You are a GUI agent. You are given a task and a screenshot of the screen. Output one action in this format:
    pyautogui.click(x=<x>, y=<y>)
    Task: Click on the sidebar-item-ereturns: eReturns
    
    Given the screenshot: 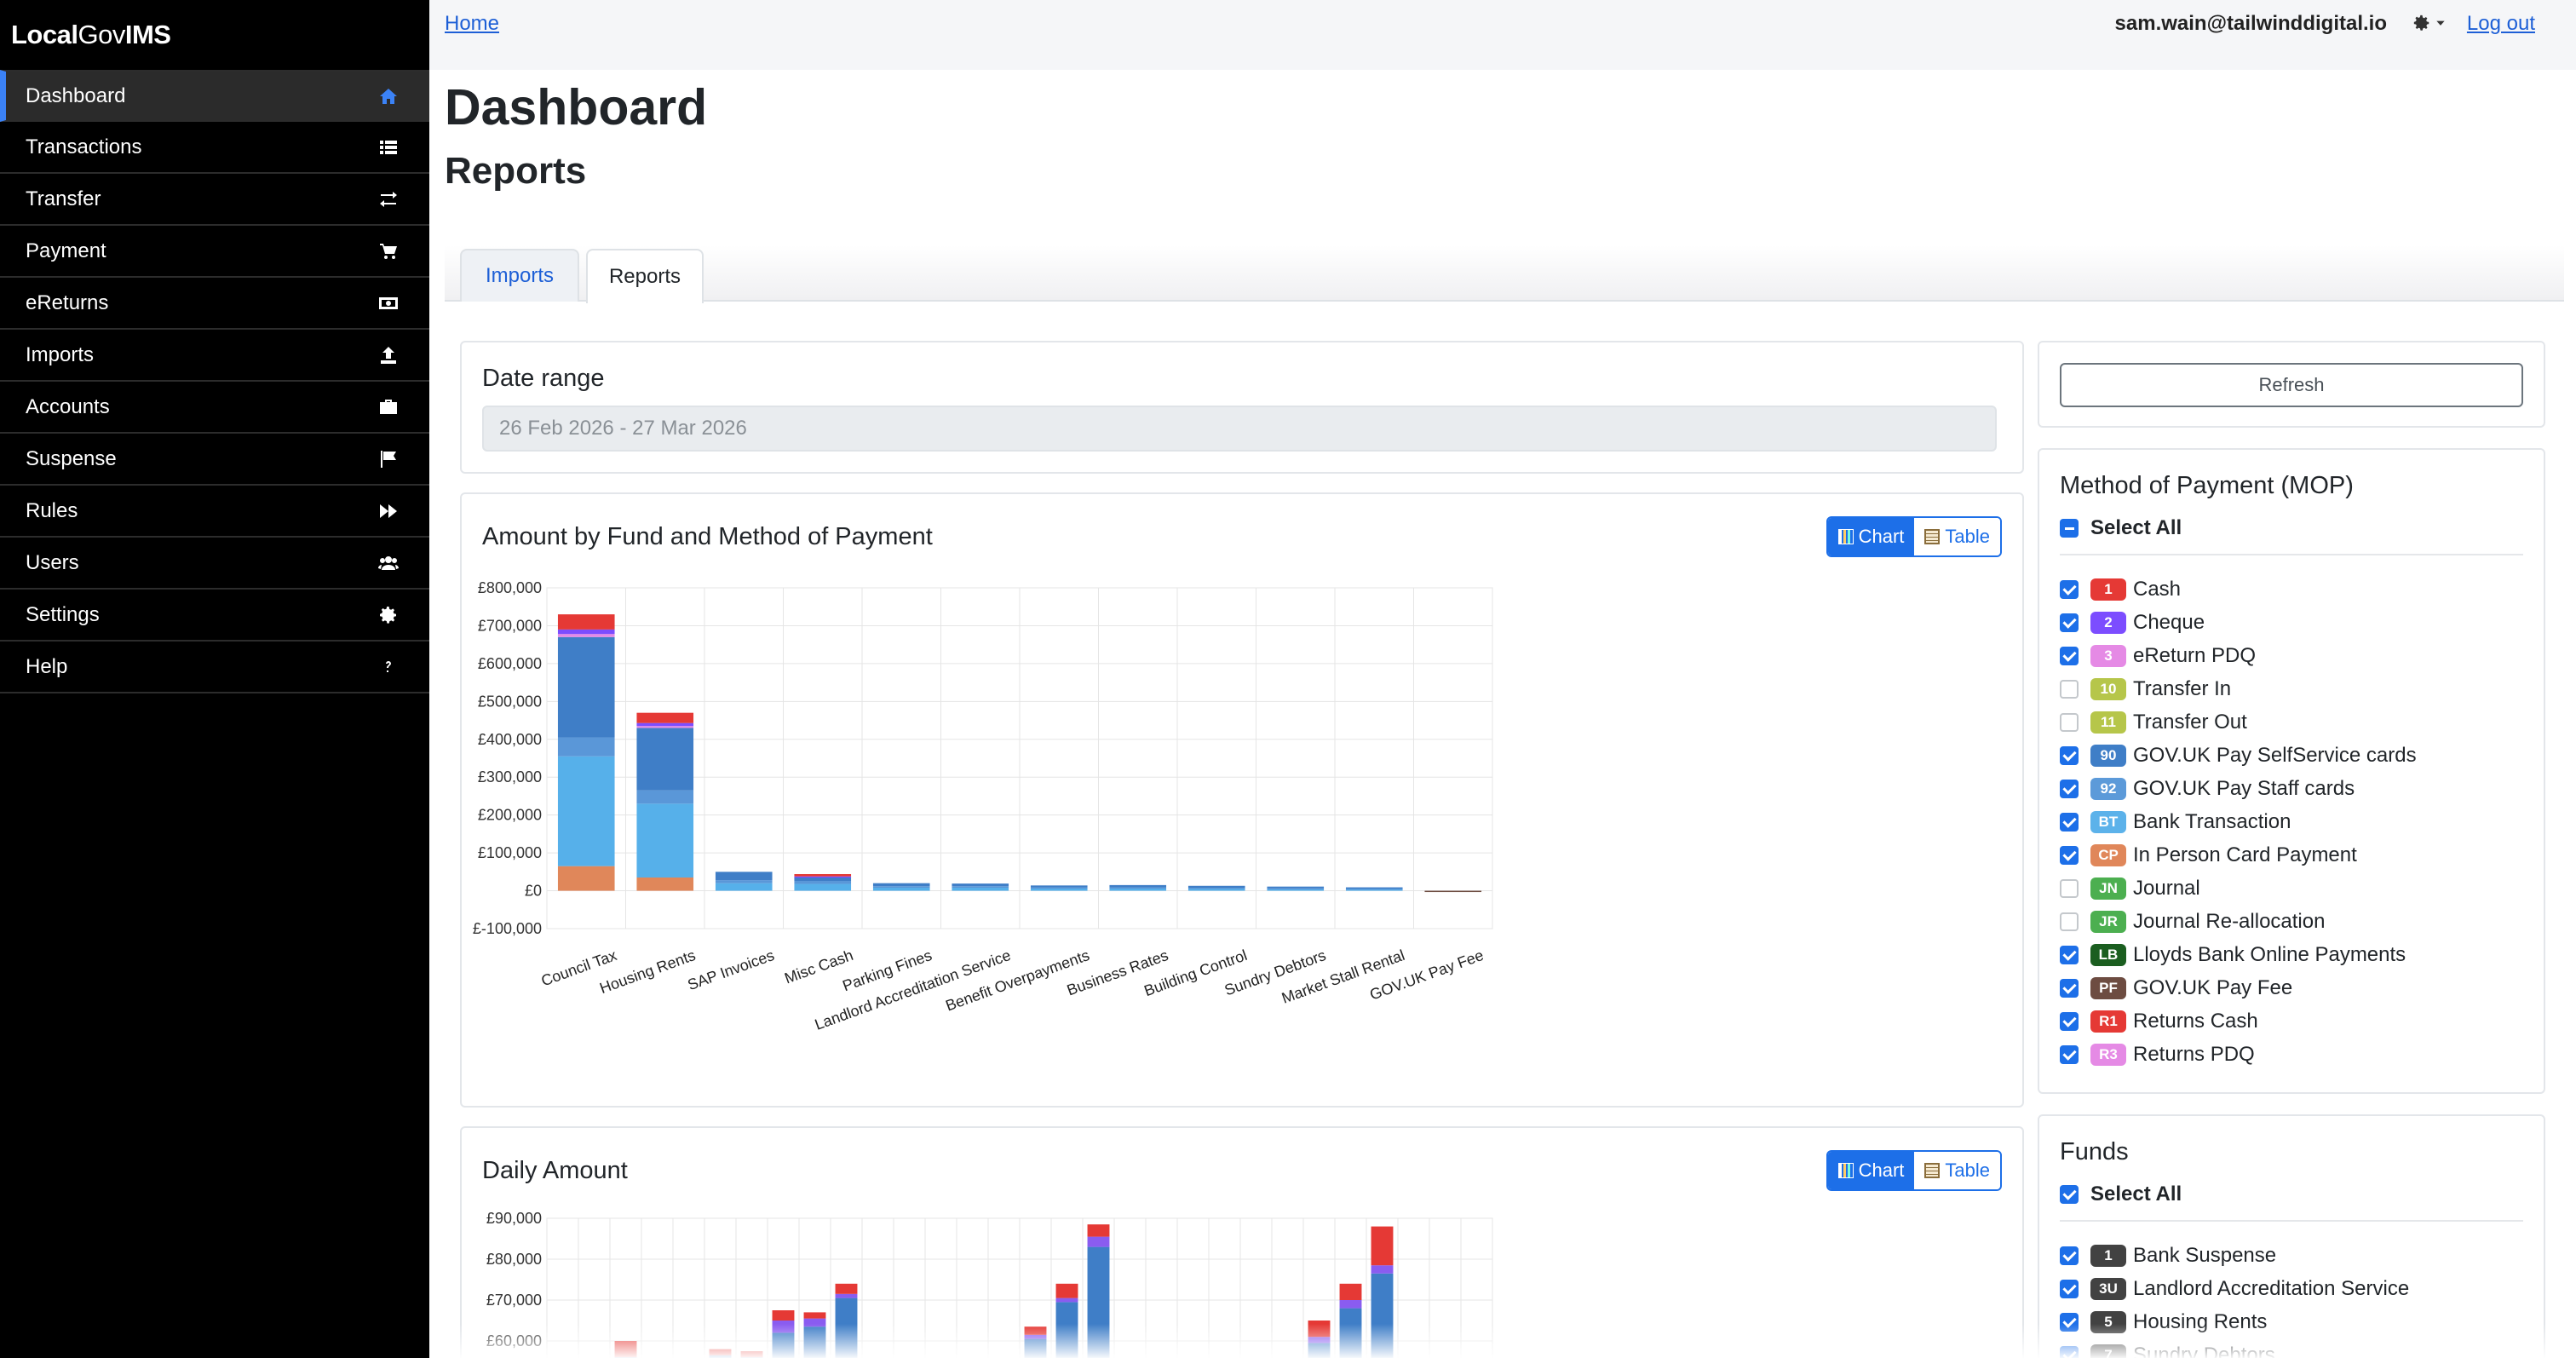 What is the action you would take?
    pyautogui.click(x=214, y=304)
    